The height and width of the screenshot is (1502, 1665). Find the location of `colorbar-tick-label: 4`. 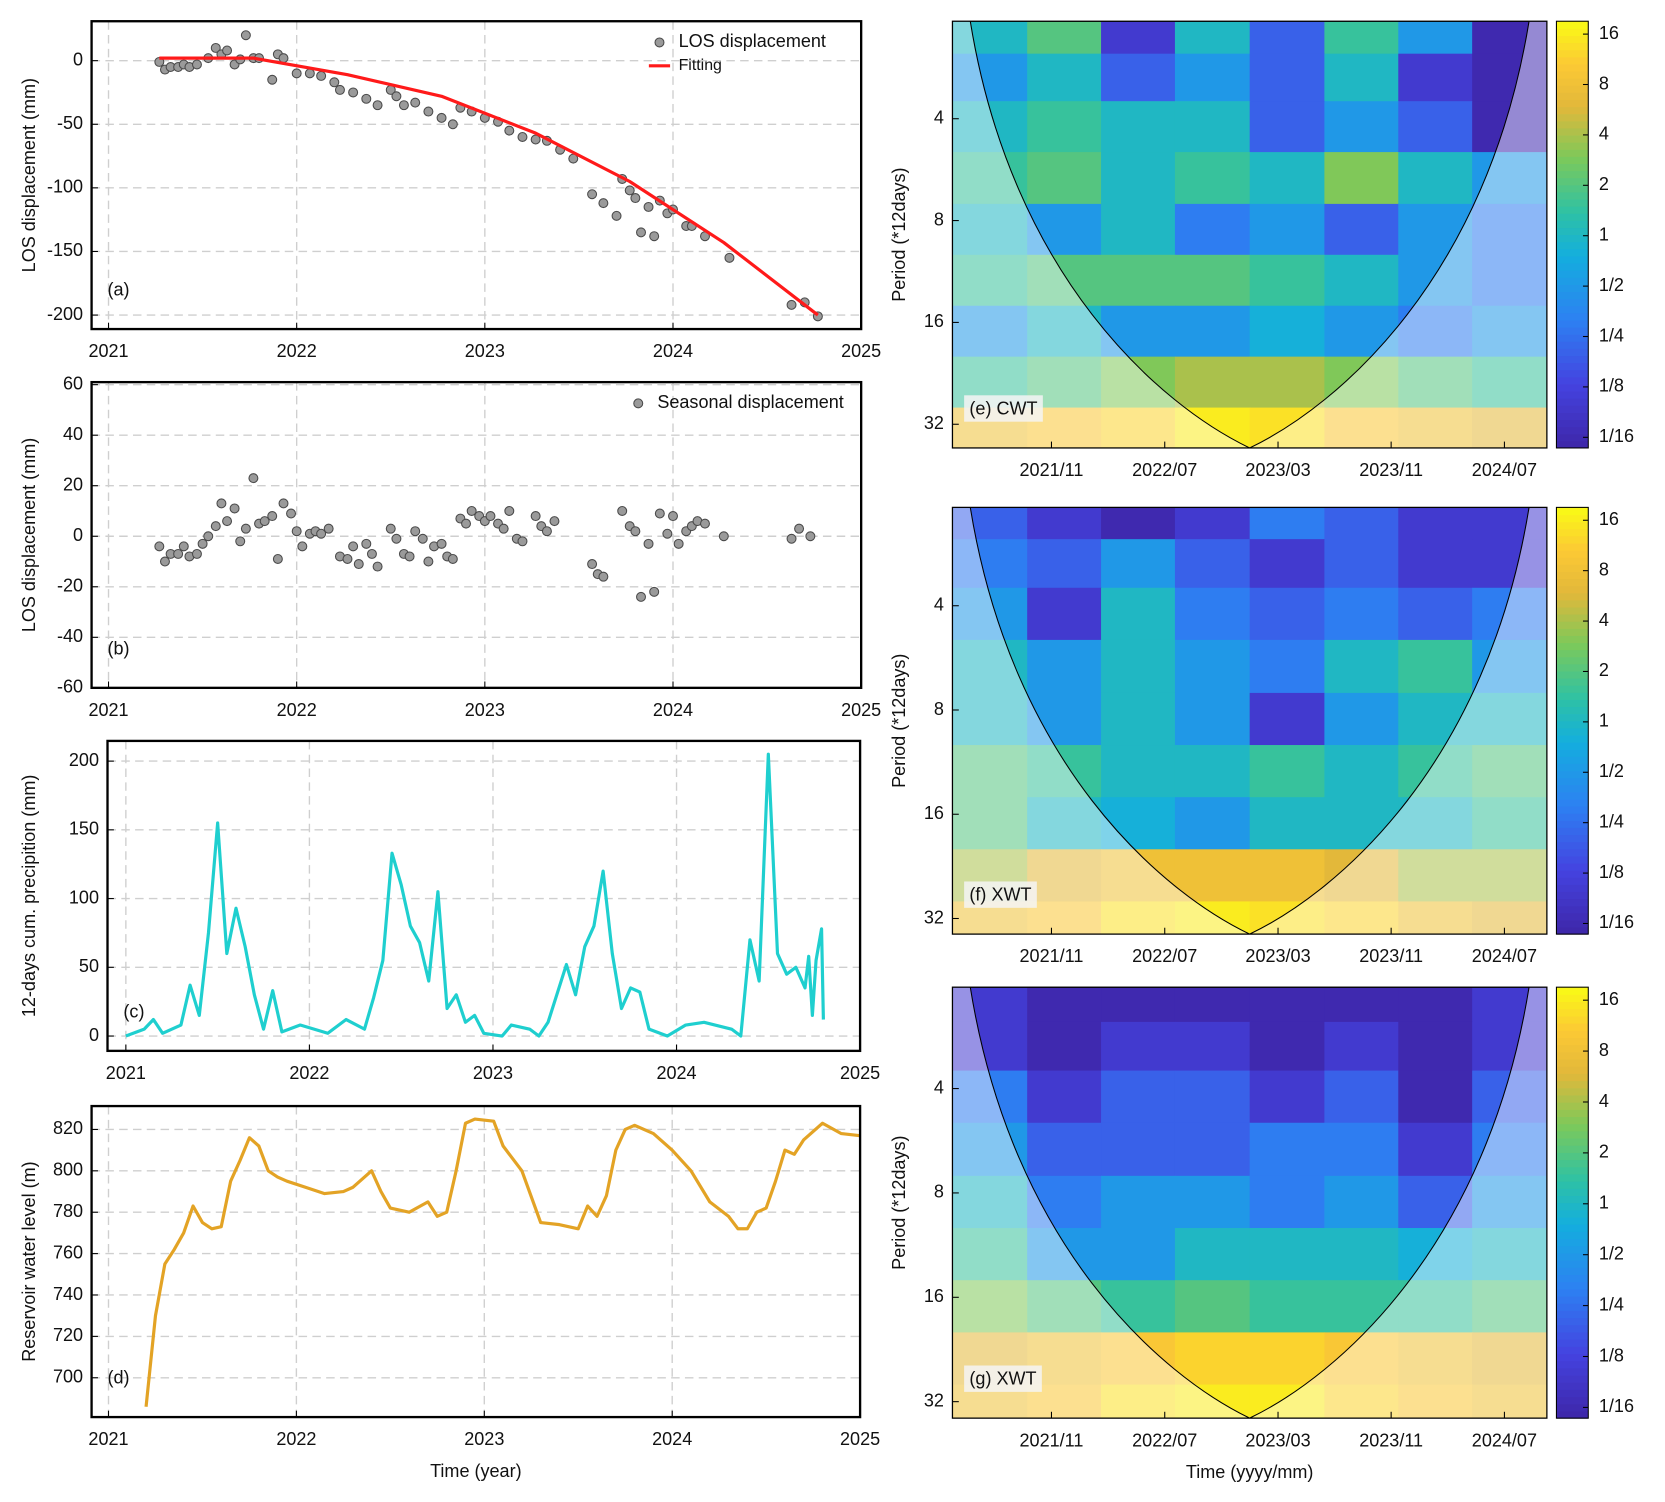

colorbar-tick-label: 4 is located at coordinates (1604, 620).